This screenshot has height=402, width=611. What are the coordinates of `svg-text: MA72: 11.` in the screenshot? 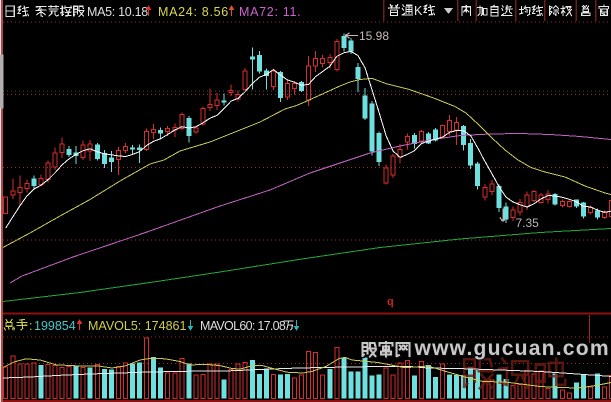 It's located at (270, 12).